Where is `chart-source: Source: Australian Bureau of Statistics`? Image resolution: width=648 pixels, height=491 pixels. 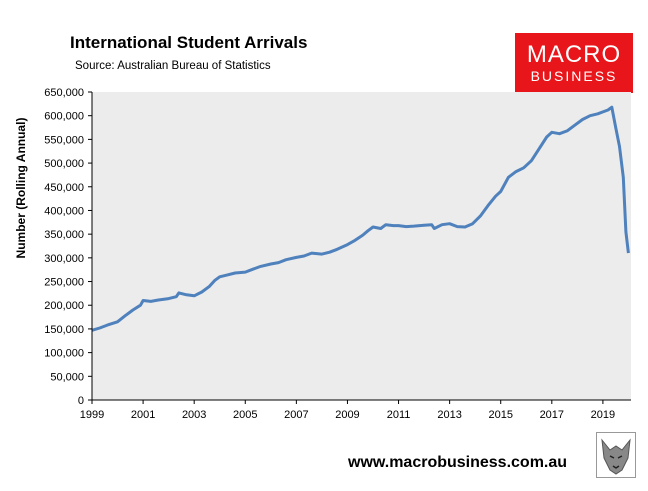
chart-source: Source: Australian Bureau of Statistics is located at coordinates (173, 66).